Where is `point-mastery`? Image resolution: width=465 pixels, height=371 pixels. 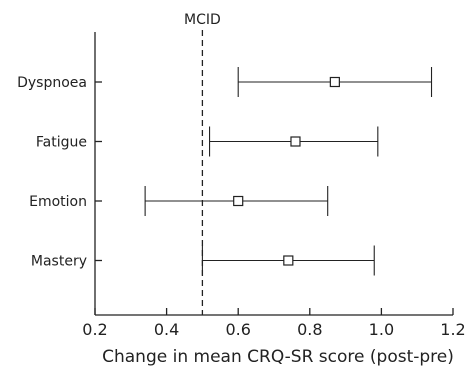
point-mastery is located at coordinates (288, 260).